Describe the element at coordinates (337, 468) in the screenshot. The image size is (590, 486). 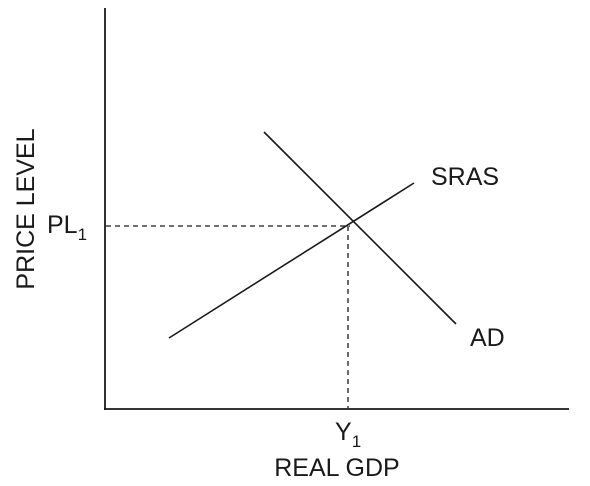
I see `x-axis-title: REAL GDP` at that location.